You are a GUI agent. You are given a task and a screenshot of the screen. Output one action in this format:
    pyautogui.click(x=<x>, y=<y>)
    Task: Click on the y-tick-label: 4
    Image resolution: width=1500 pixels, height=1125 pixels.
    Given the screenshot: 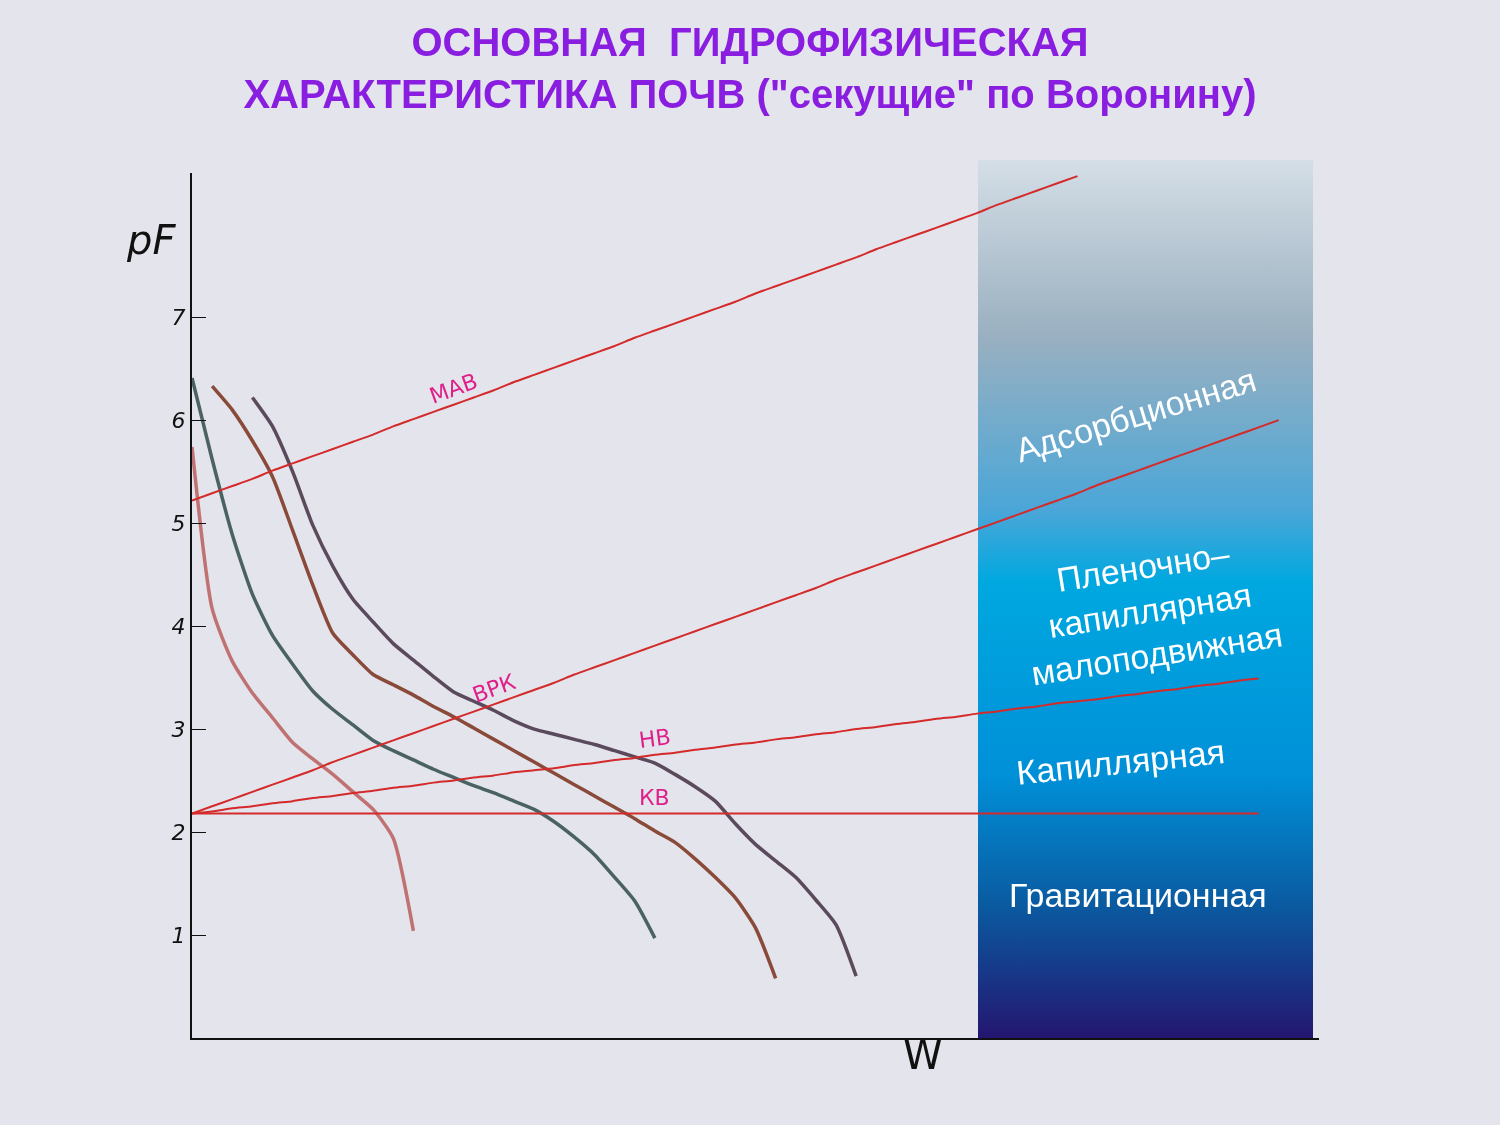 What is the action you would take?
    pyautogui.click(x=178, y=626)
    